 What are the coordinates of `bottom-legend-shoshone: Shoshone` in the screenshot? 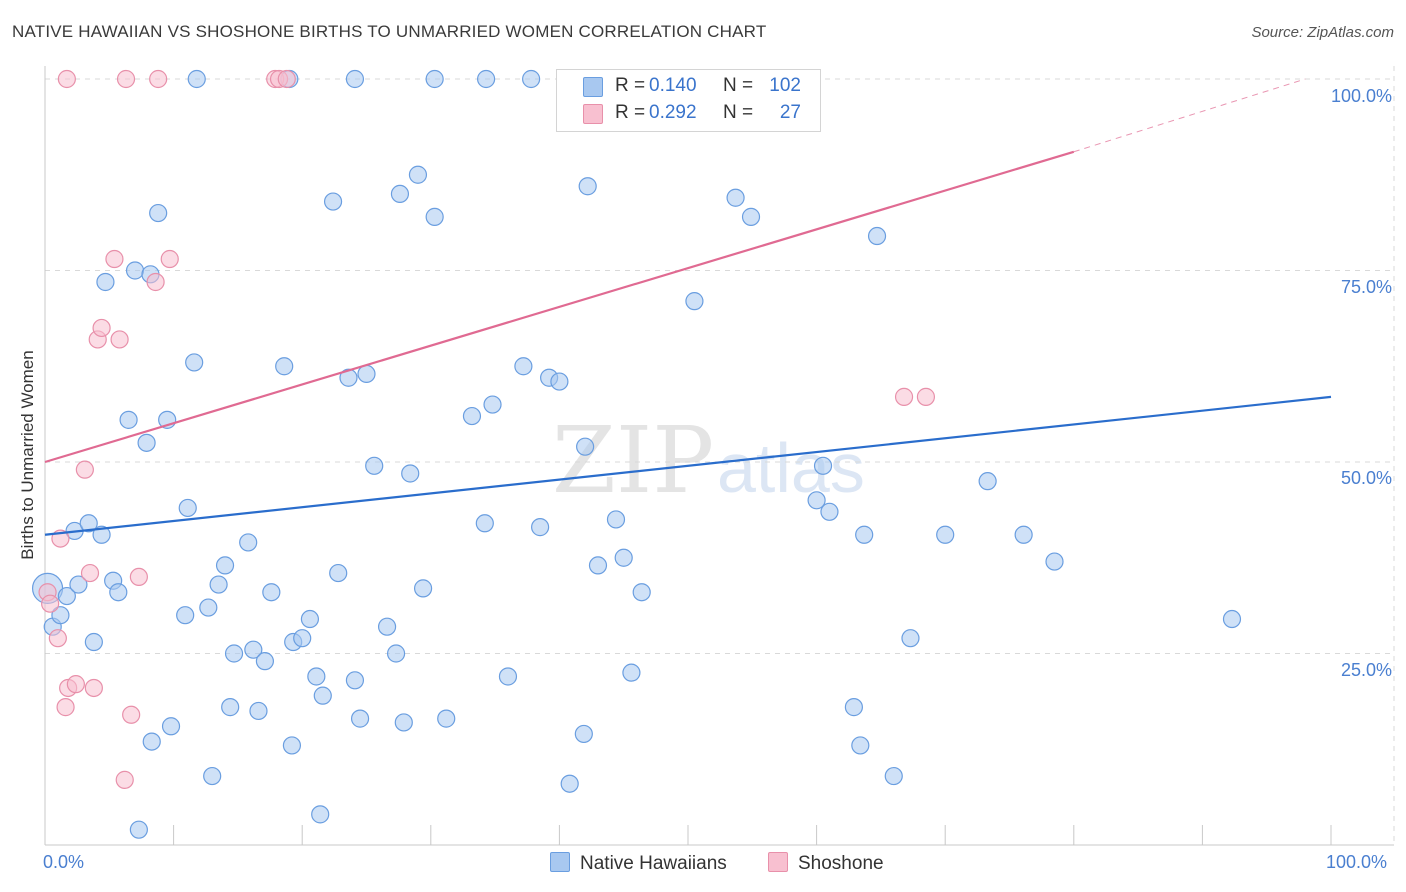 It's located at (826, 863).